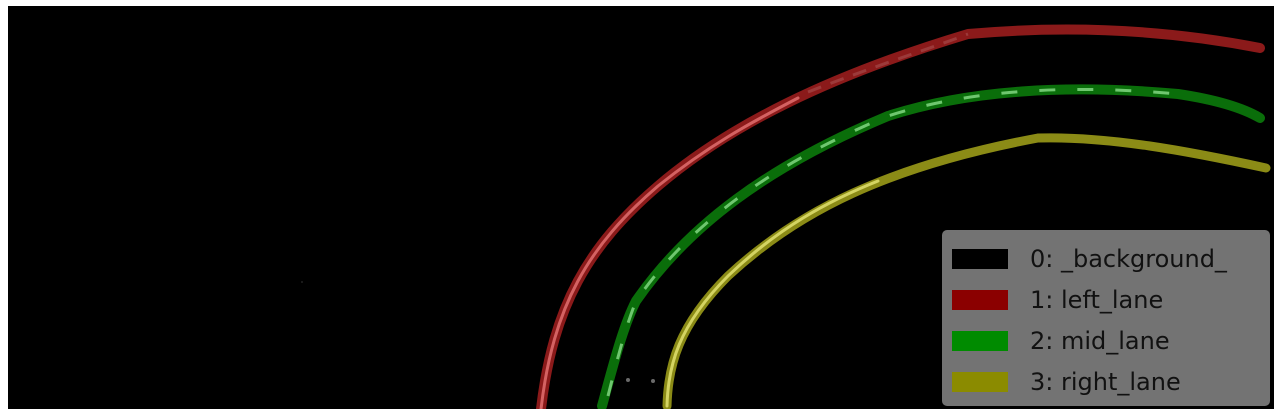  What do you see at coordinates (1100, 340) in the screenshot?
I see `legend-label: 2: mid_lane` at bounding box center [1100, 340].